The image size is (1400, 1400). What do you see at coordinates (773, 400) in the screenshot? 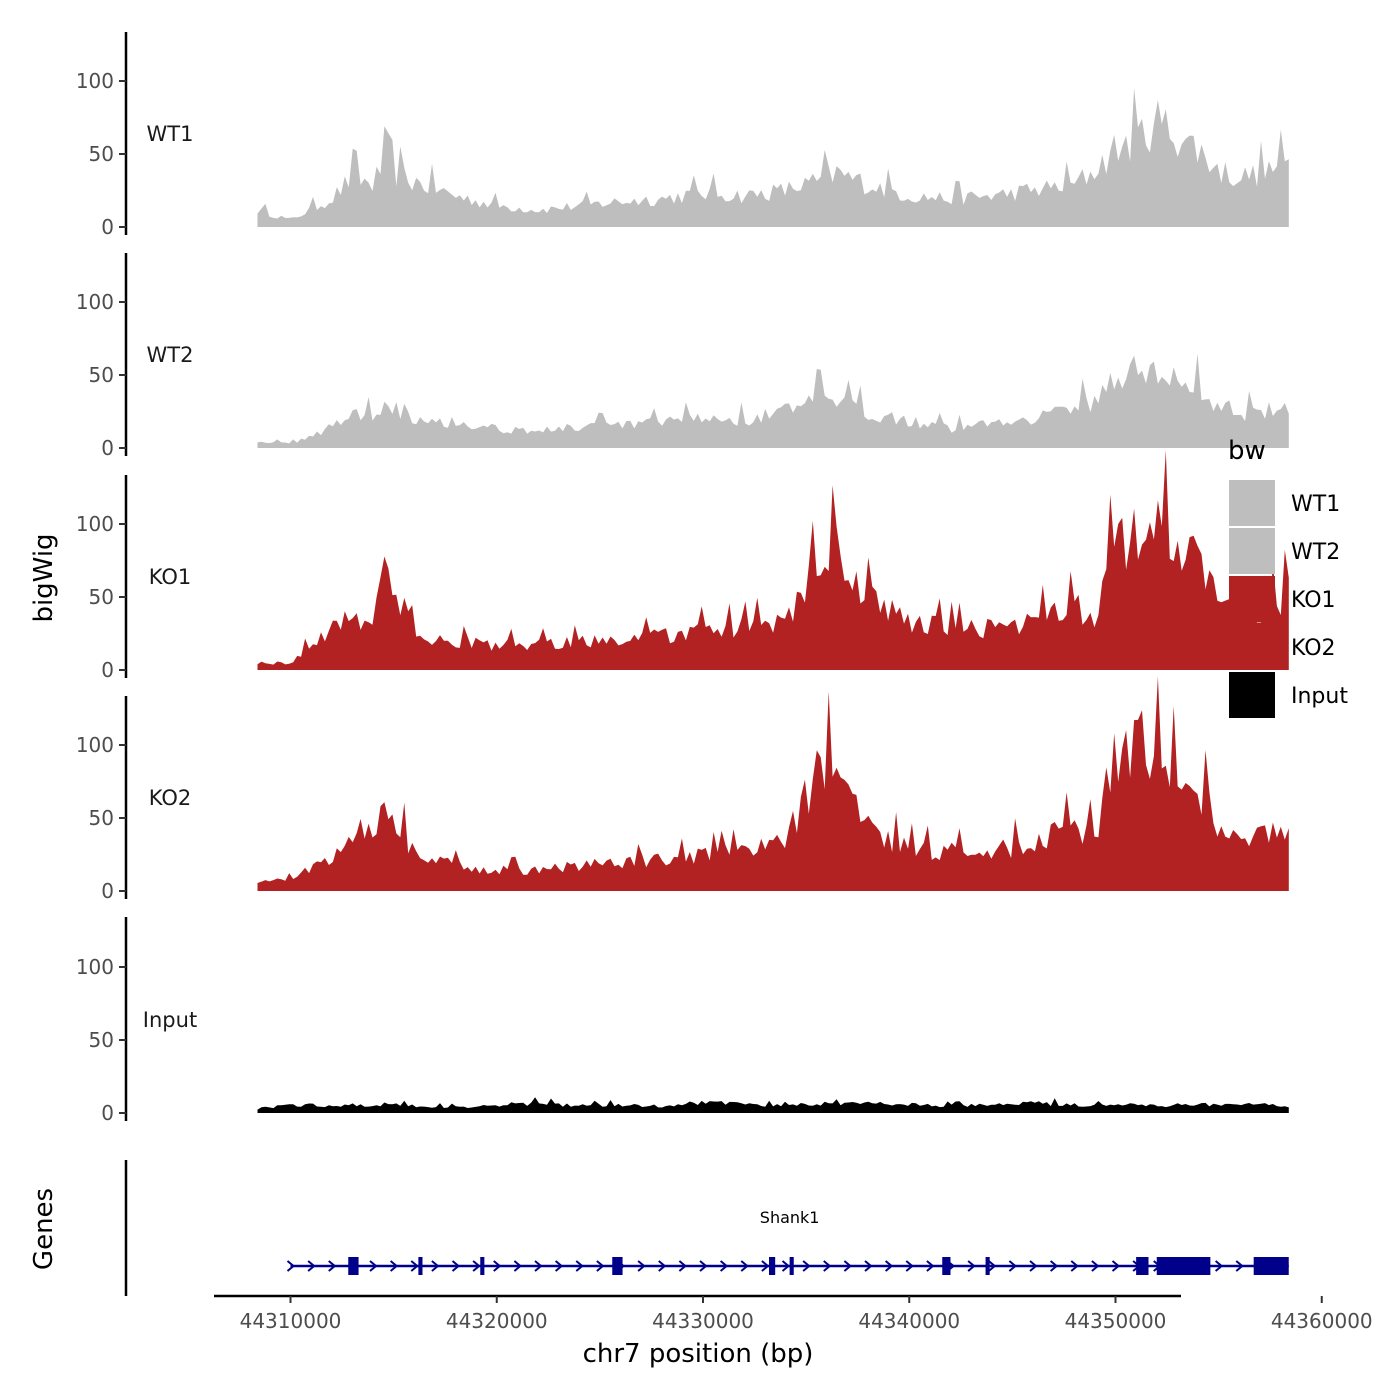
I see `coverage-area-wt2` at bounding box center [773, 400].